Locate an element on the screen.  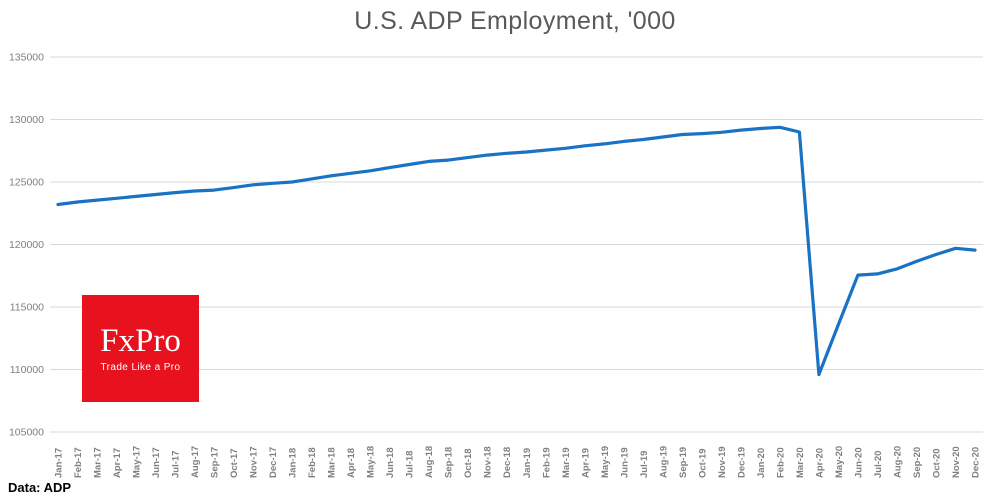
x-tick-label: Feb-18 is located at coordinates (312, 462).